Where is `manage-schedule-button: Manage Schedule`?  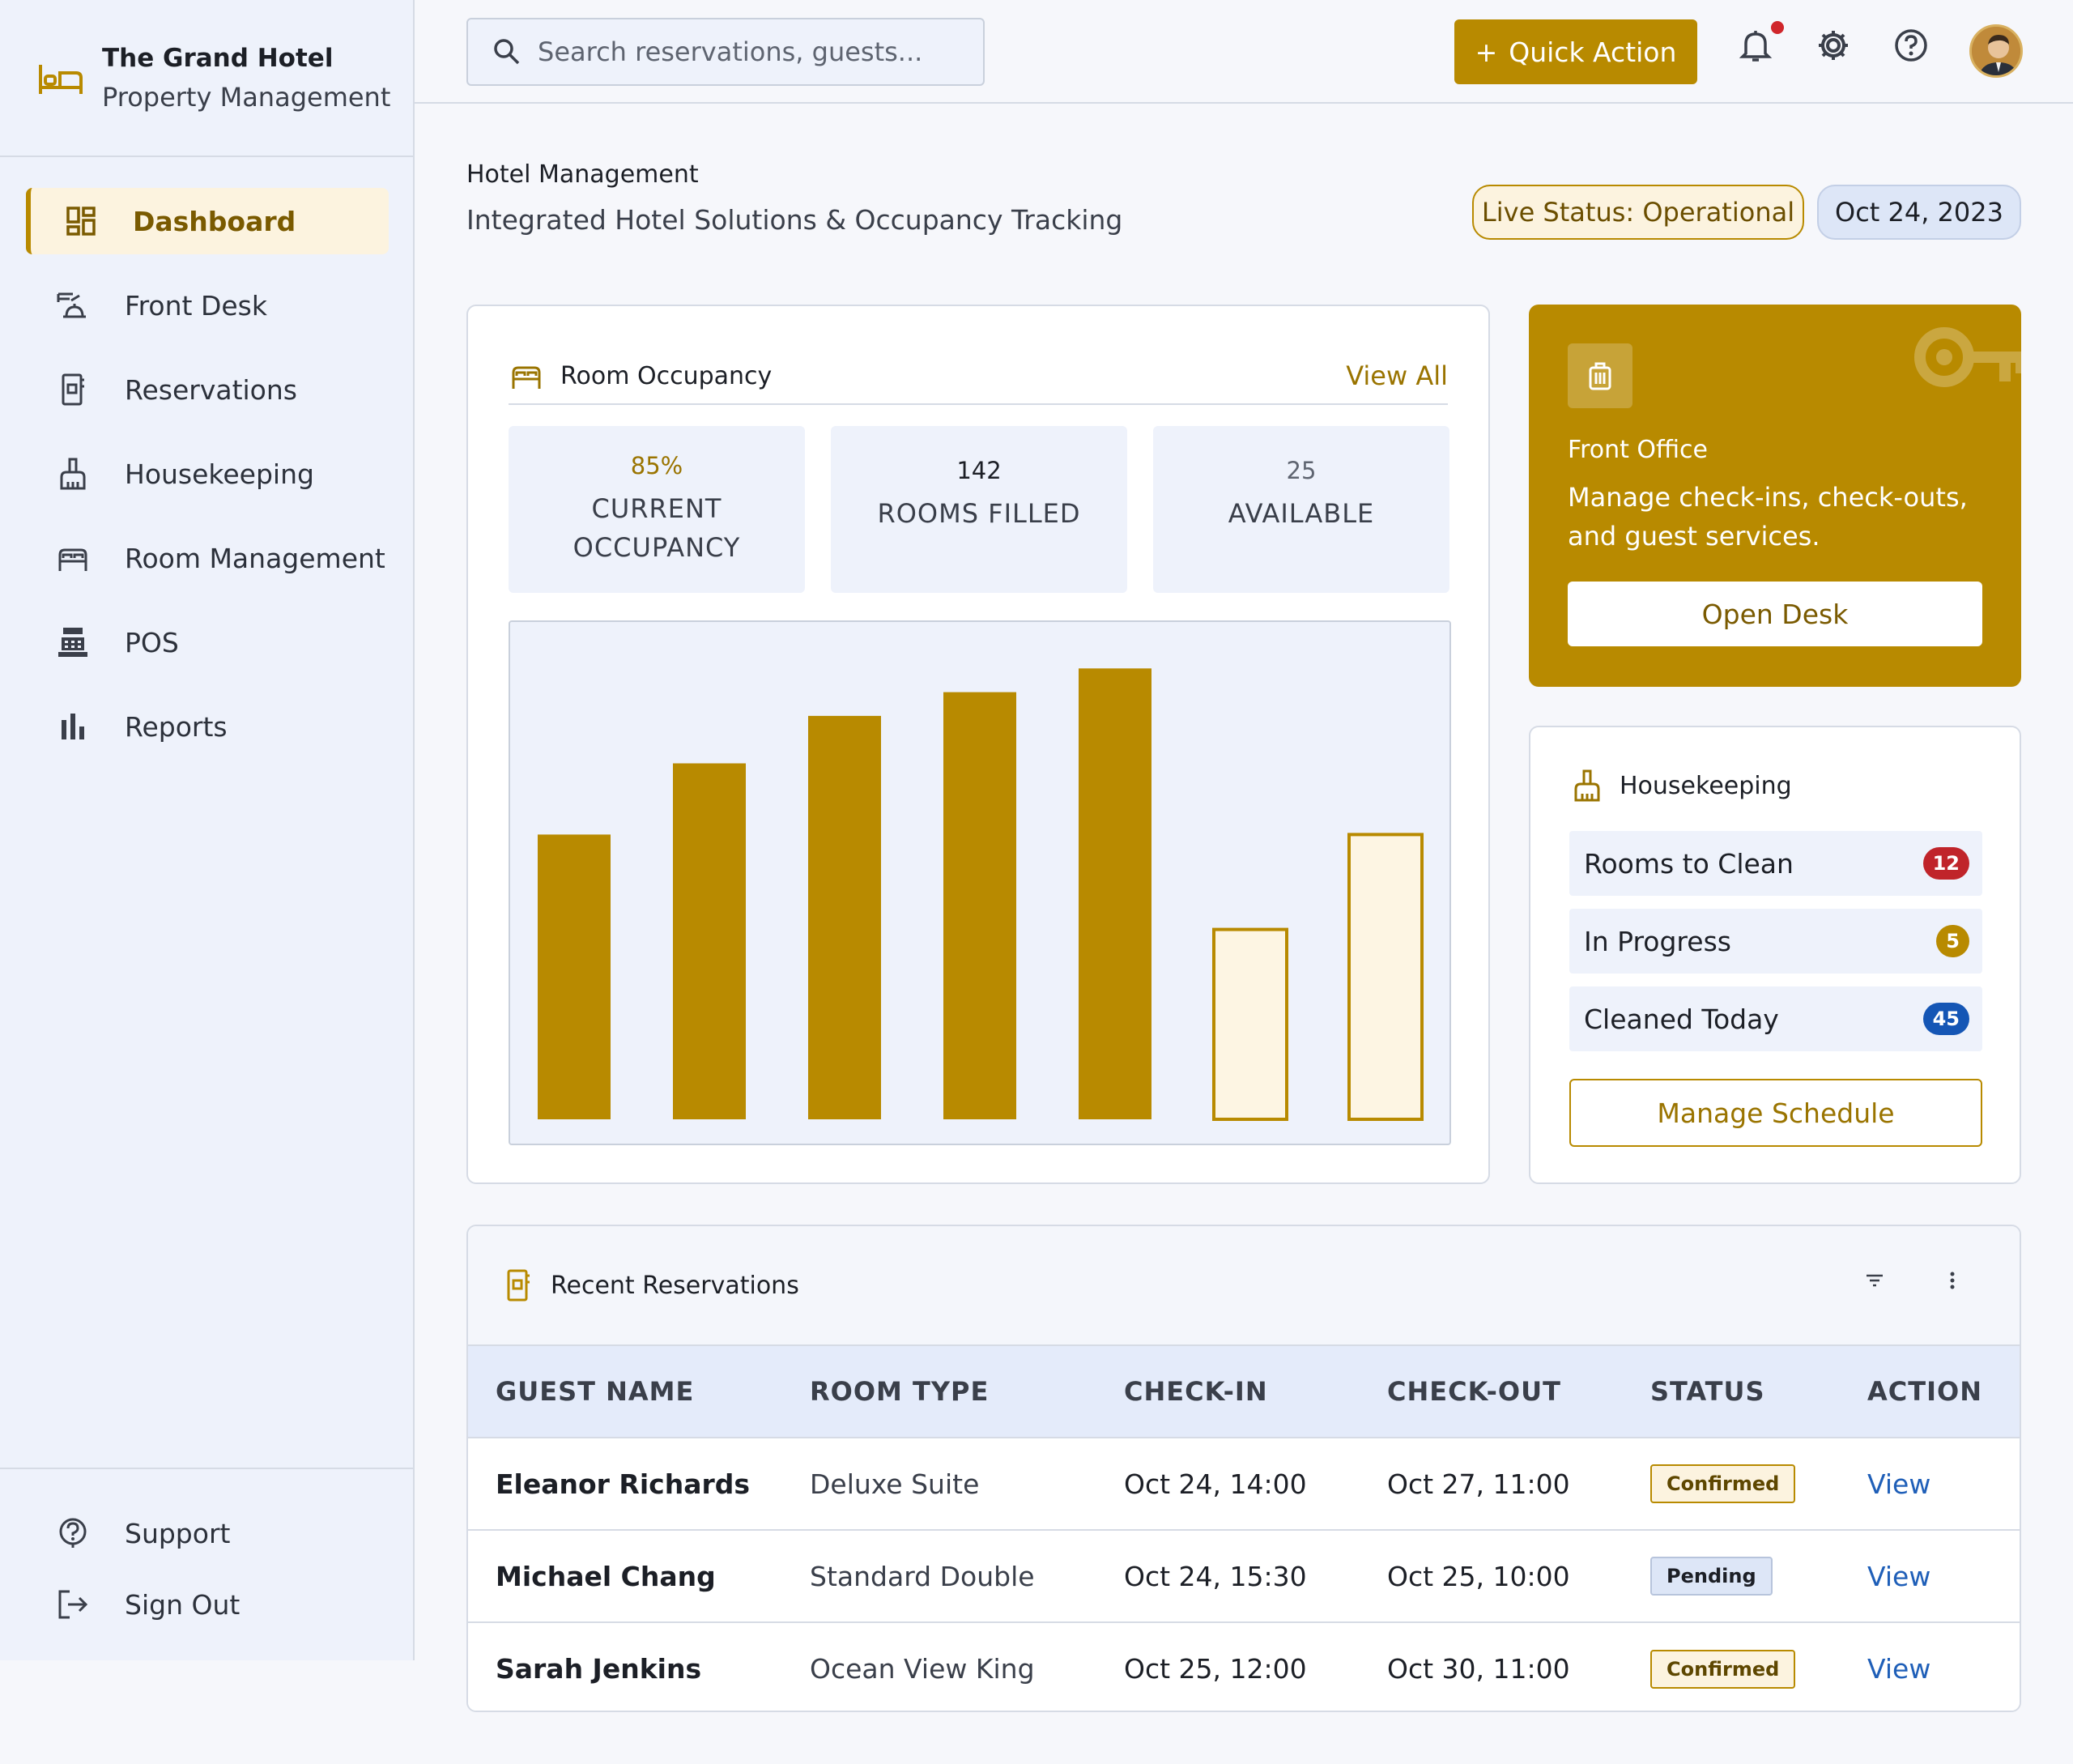 manage-schedule-button: Manage Schedule is located at coordinates (1776, 1113).